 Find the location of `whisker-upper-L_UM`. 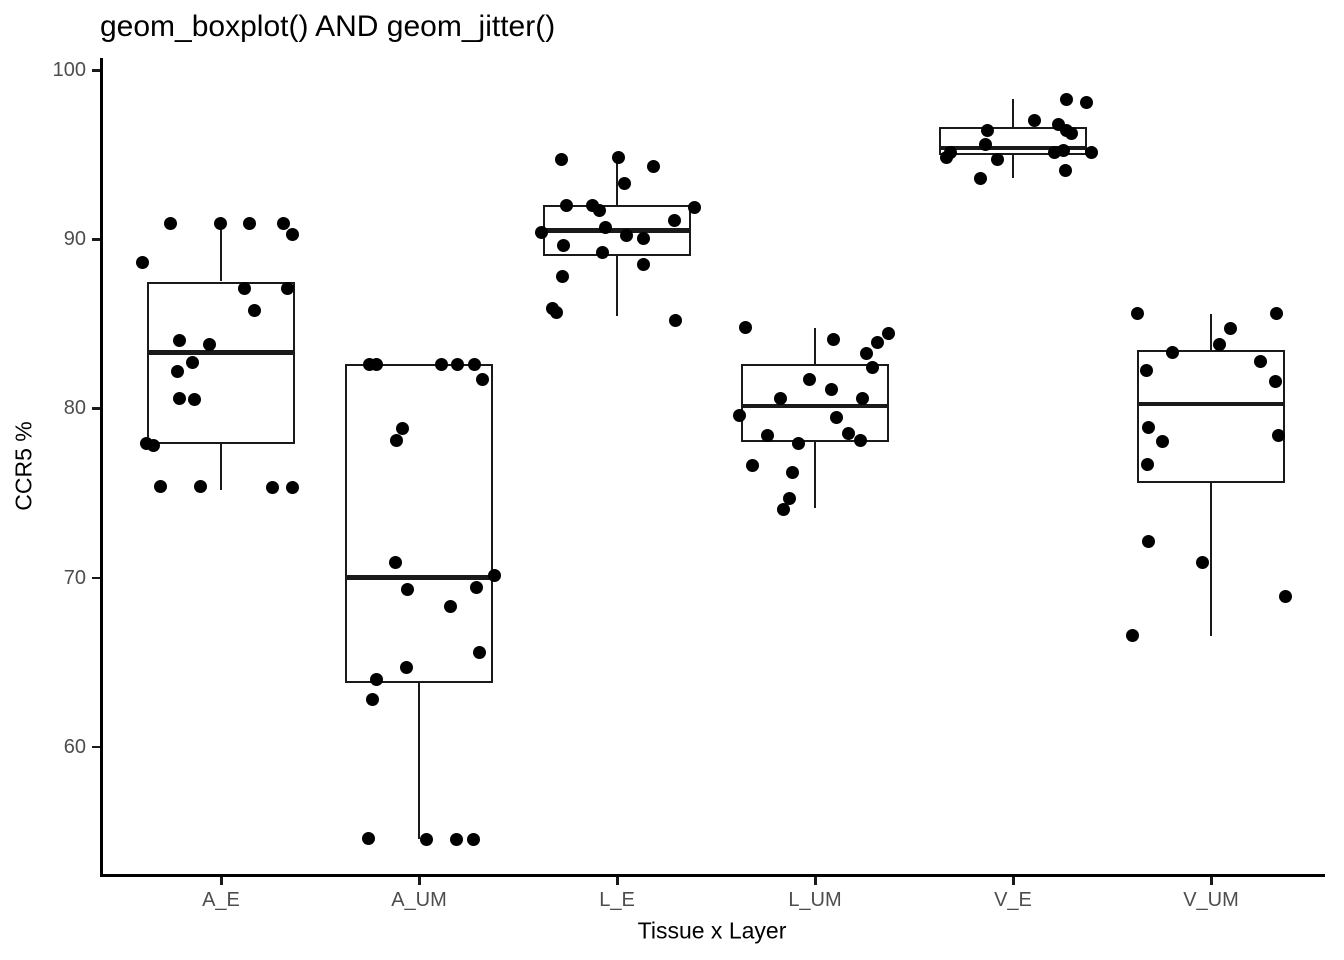

whisker-upper-L_UM is located at coordinates (815, 346).